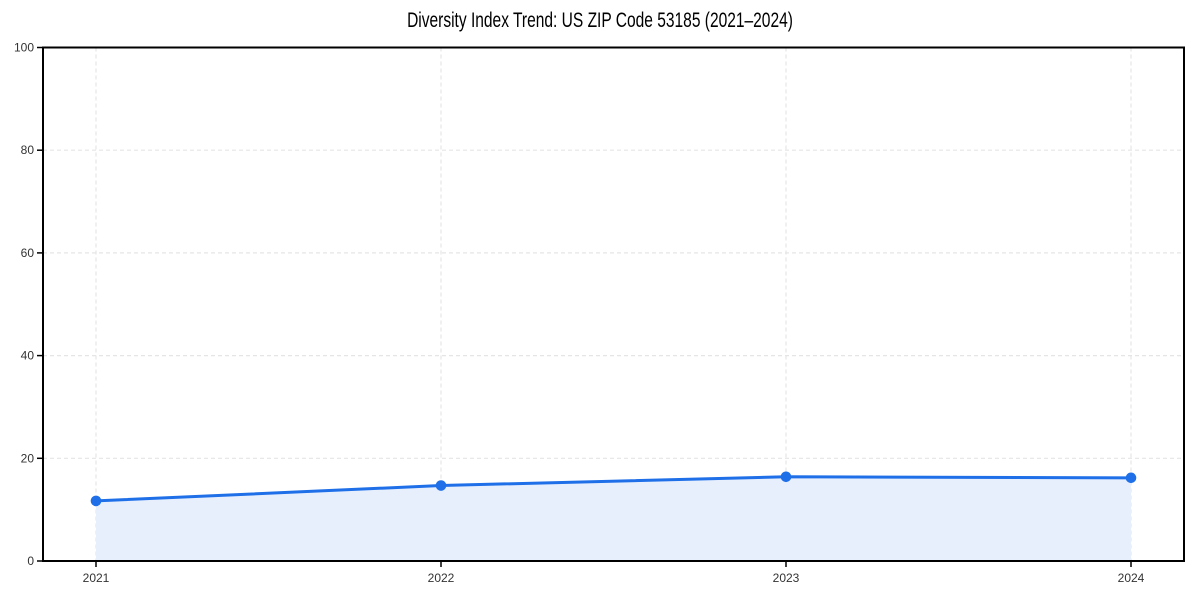 The height and width of the screenshot is (600, 1200). What do you see at coordinates (96, 501) in the screenshot?
I see `data-point-2021` at bounding box center [96, 501].